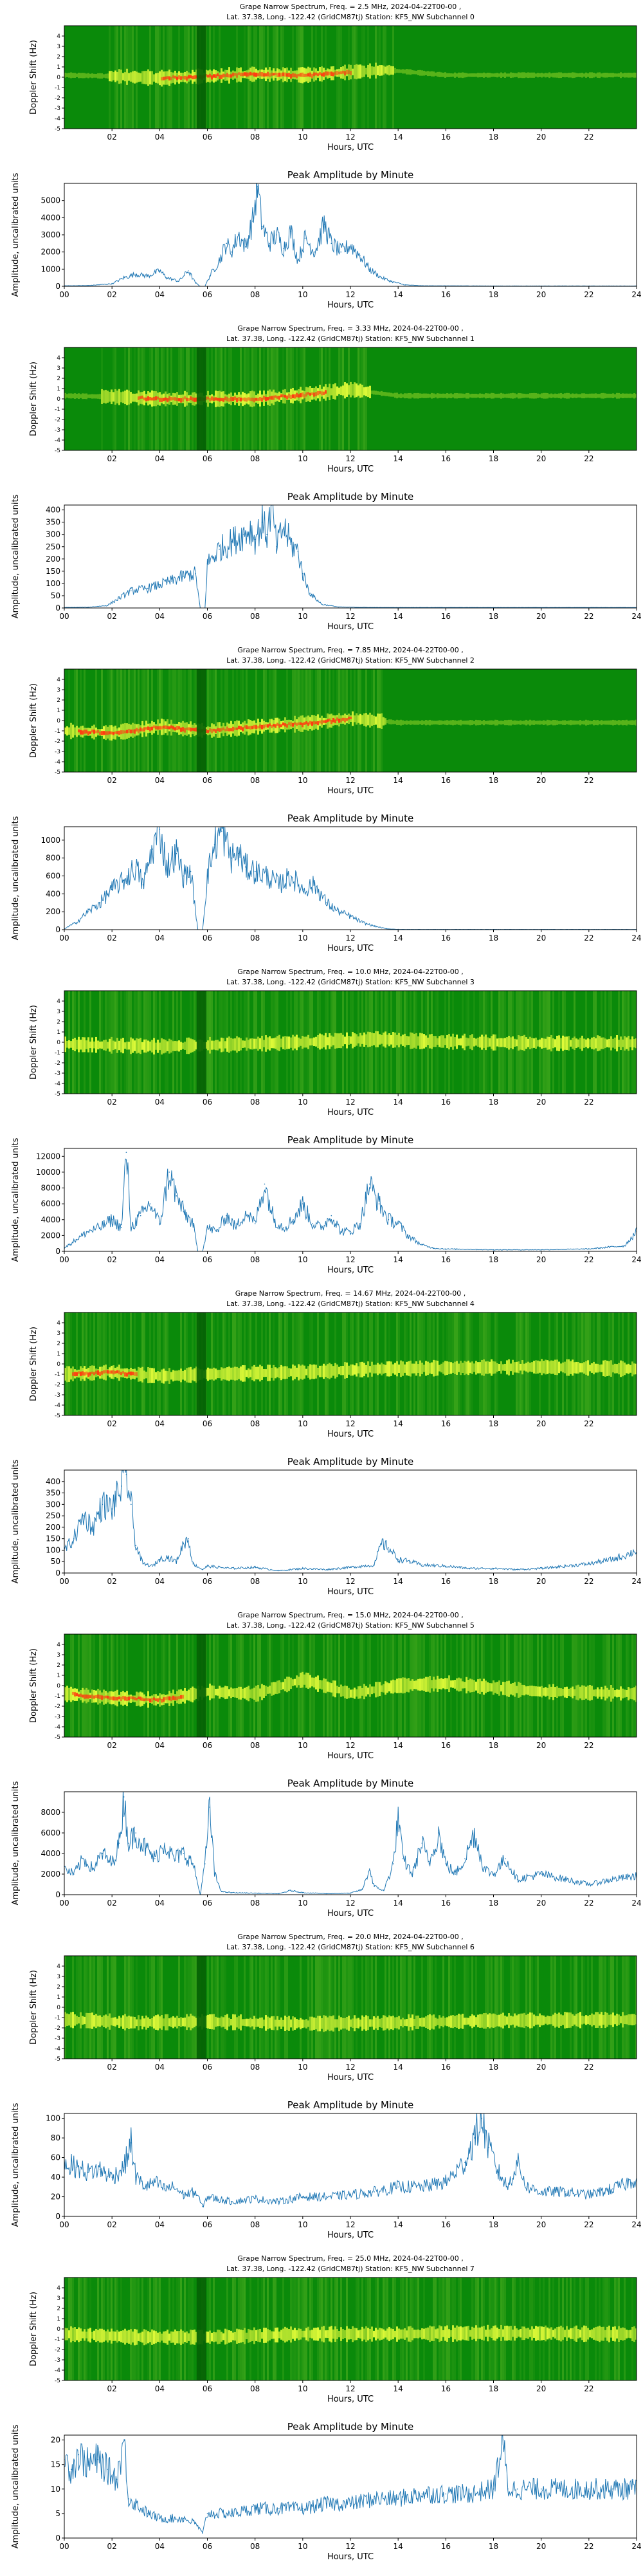  Describe the element at coordinates (350, 1042) in the screenshot. I see `spectrogram-image` at that location.